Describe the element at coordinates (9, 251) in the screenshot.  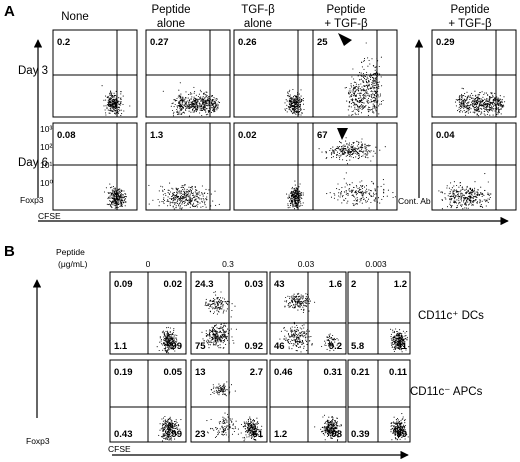
I see `panel-b-letter: B` at that location.